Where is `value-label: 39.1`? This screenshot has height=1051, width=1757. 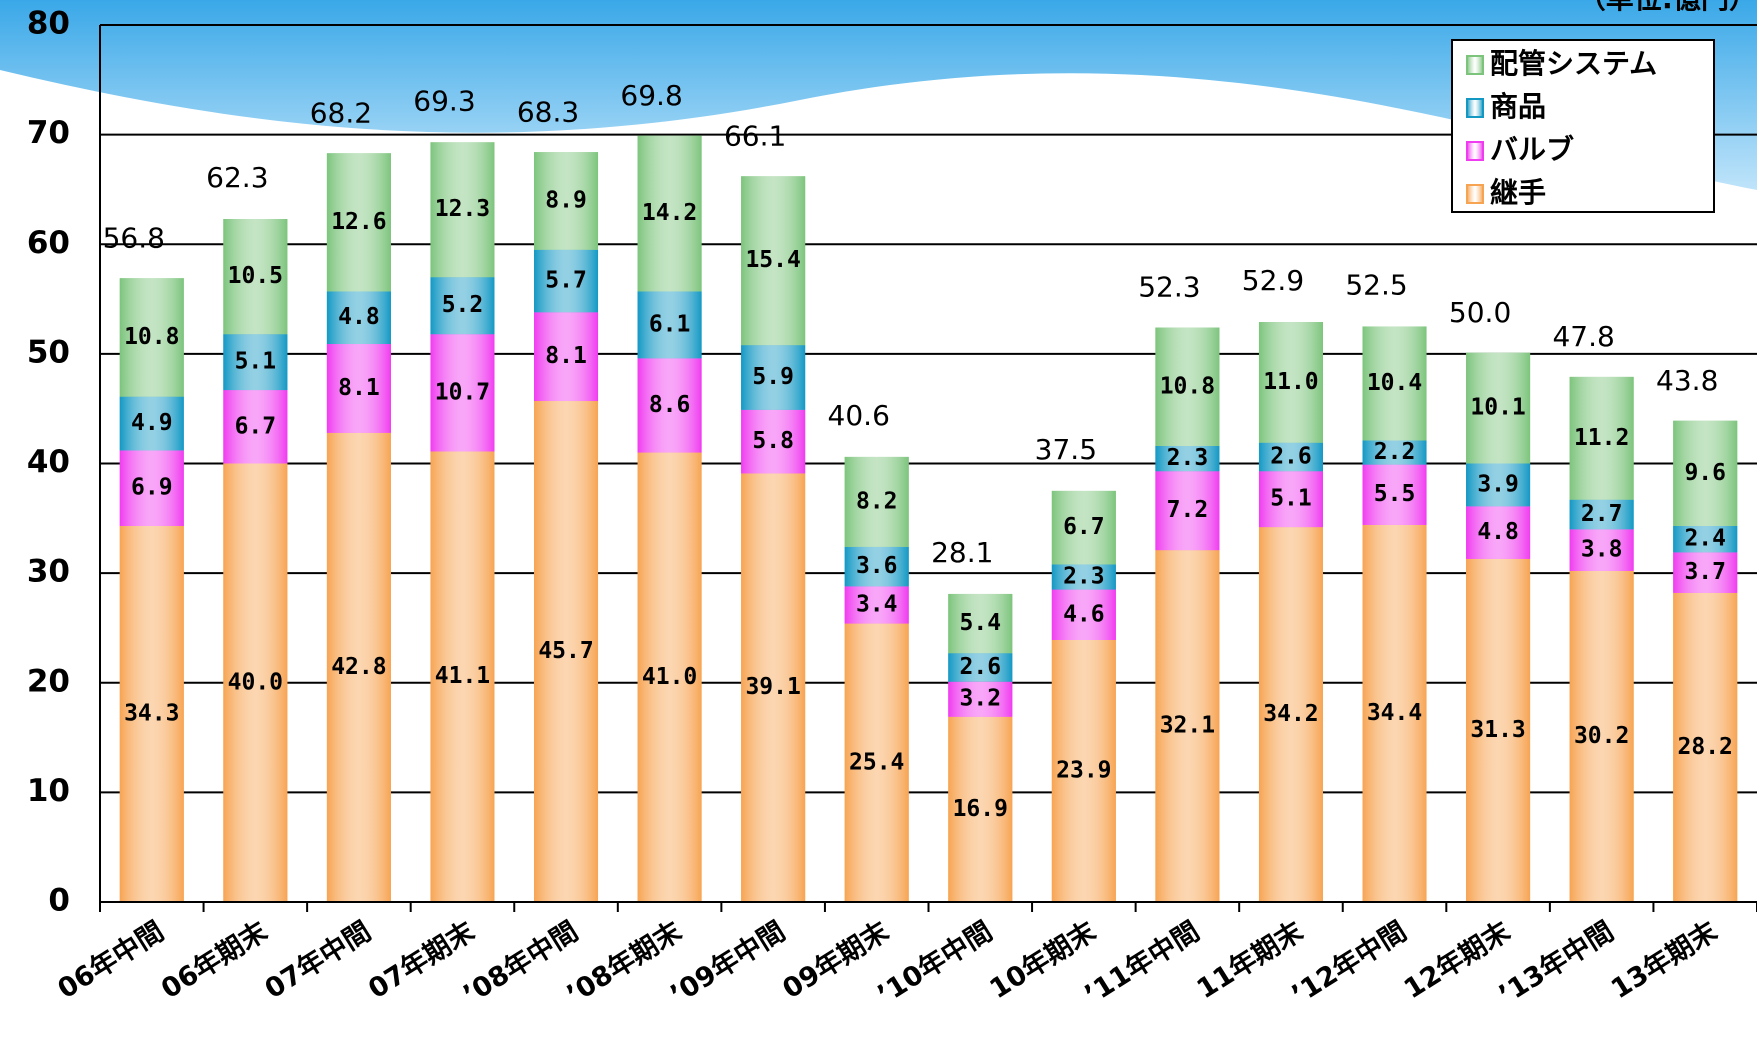 value-label: 39.1 is located at coordinates (772, 687).